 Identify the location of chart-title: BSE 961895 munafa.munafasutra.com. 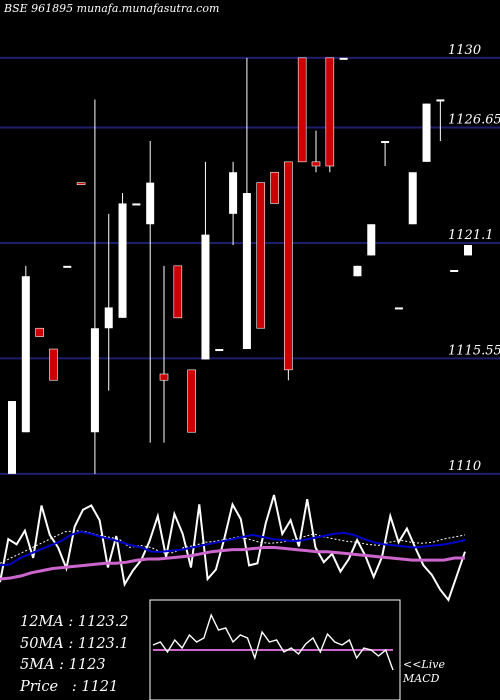
(112, 8).